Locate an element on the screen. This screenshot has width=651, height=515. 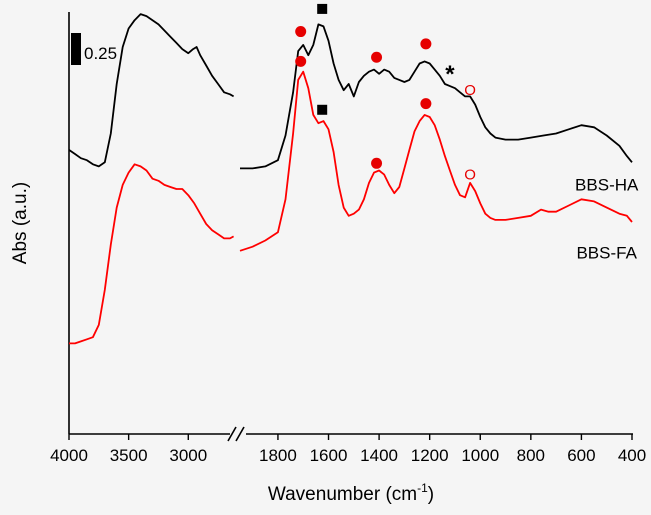
scale-bar-label: 0.25 is located at coordinates (100, 53).